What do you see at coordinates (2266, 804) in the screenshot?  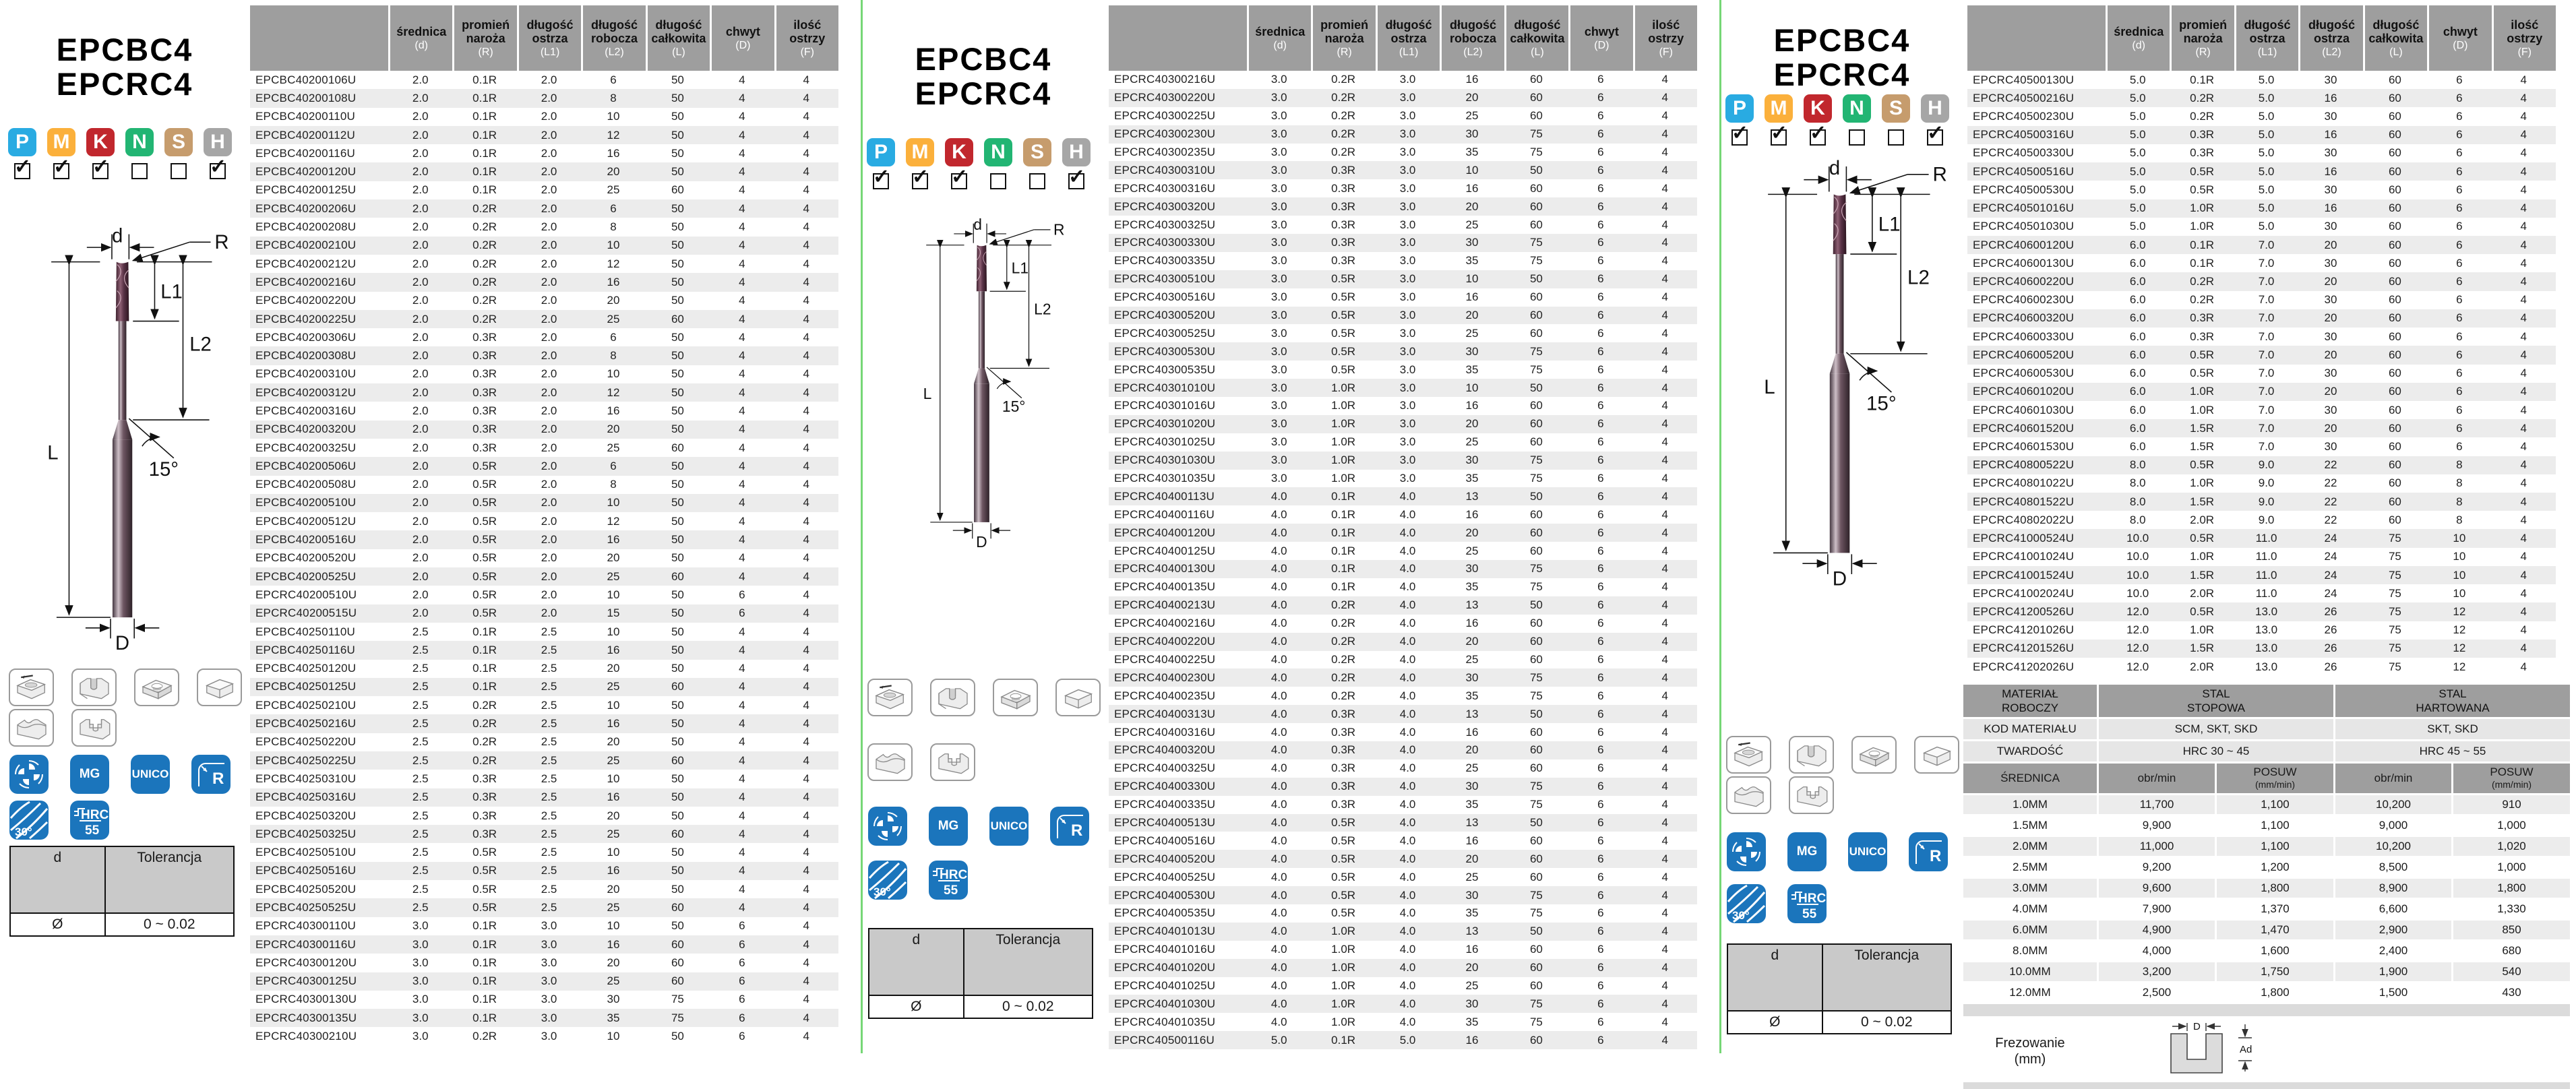 I see `speed-row: 1.0MM 11,700 1,100 10,200 910` at bounding box center [2266, 804].